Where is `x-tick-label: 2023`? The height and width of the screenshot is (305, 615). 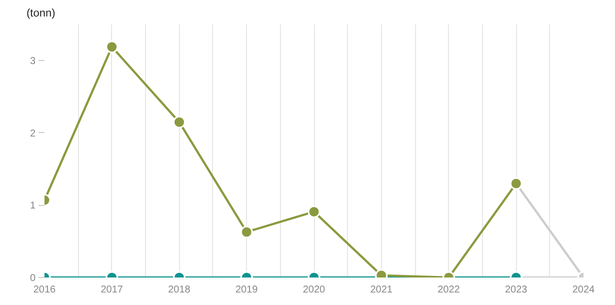 x-tick-label: 2023 is located at coordinates (516, 290).